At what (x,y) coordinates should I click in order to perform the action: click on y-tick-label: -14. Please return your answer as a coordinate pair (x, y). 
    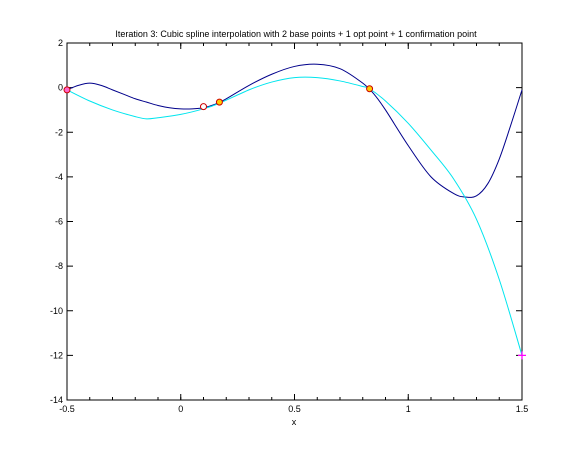
    Looking at the image, I should click on (56, 400).